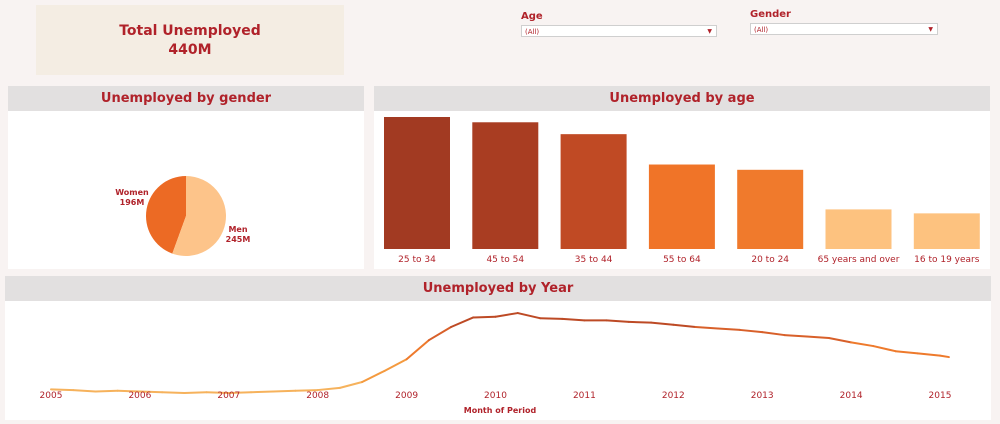 This screenshot has width=1000, height=424. What do you see at coordinates (495, 396) in the screenshot?
I see `year-tick-label: 2010` at bounding box center [495, 396].